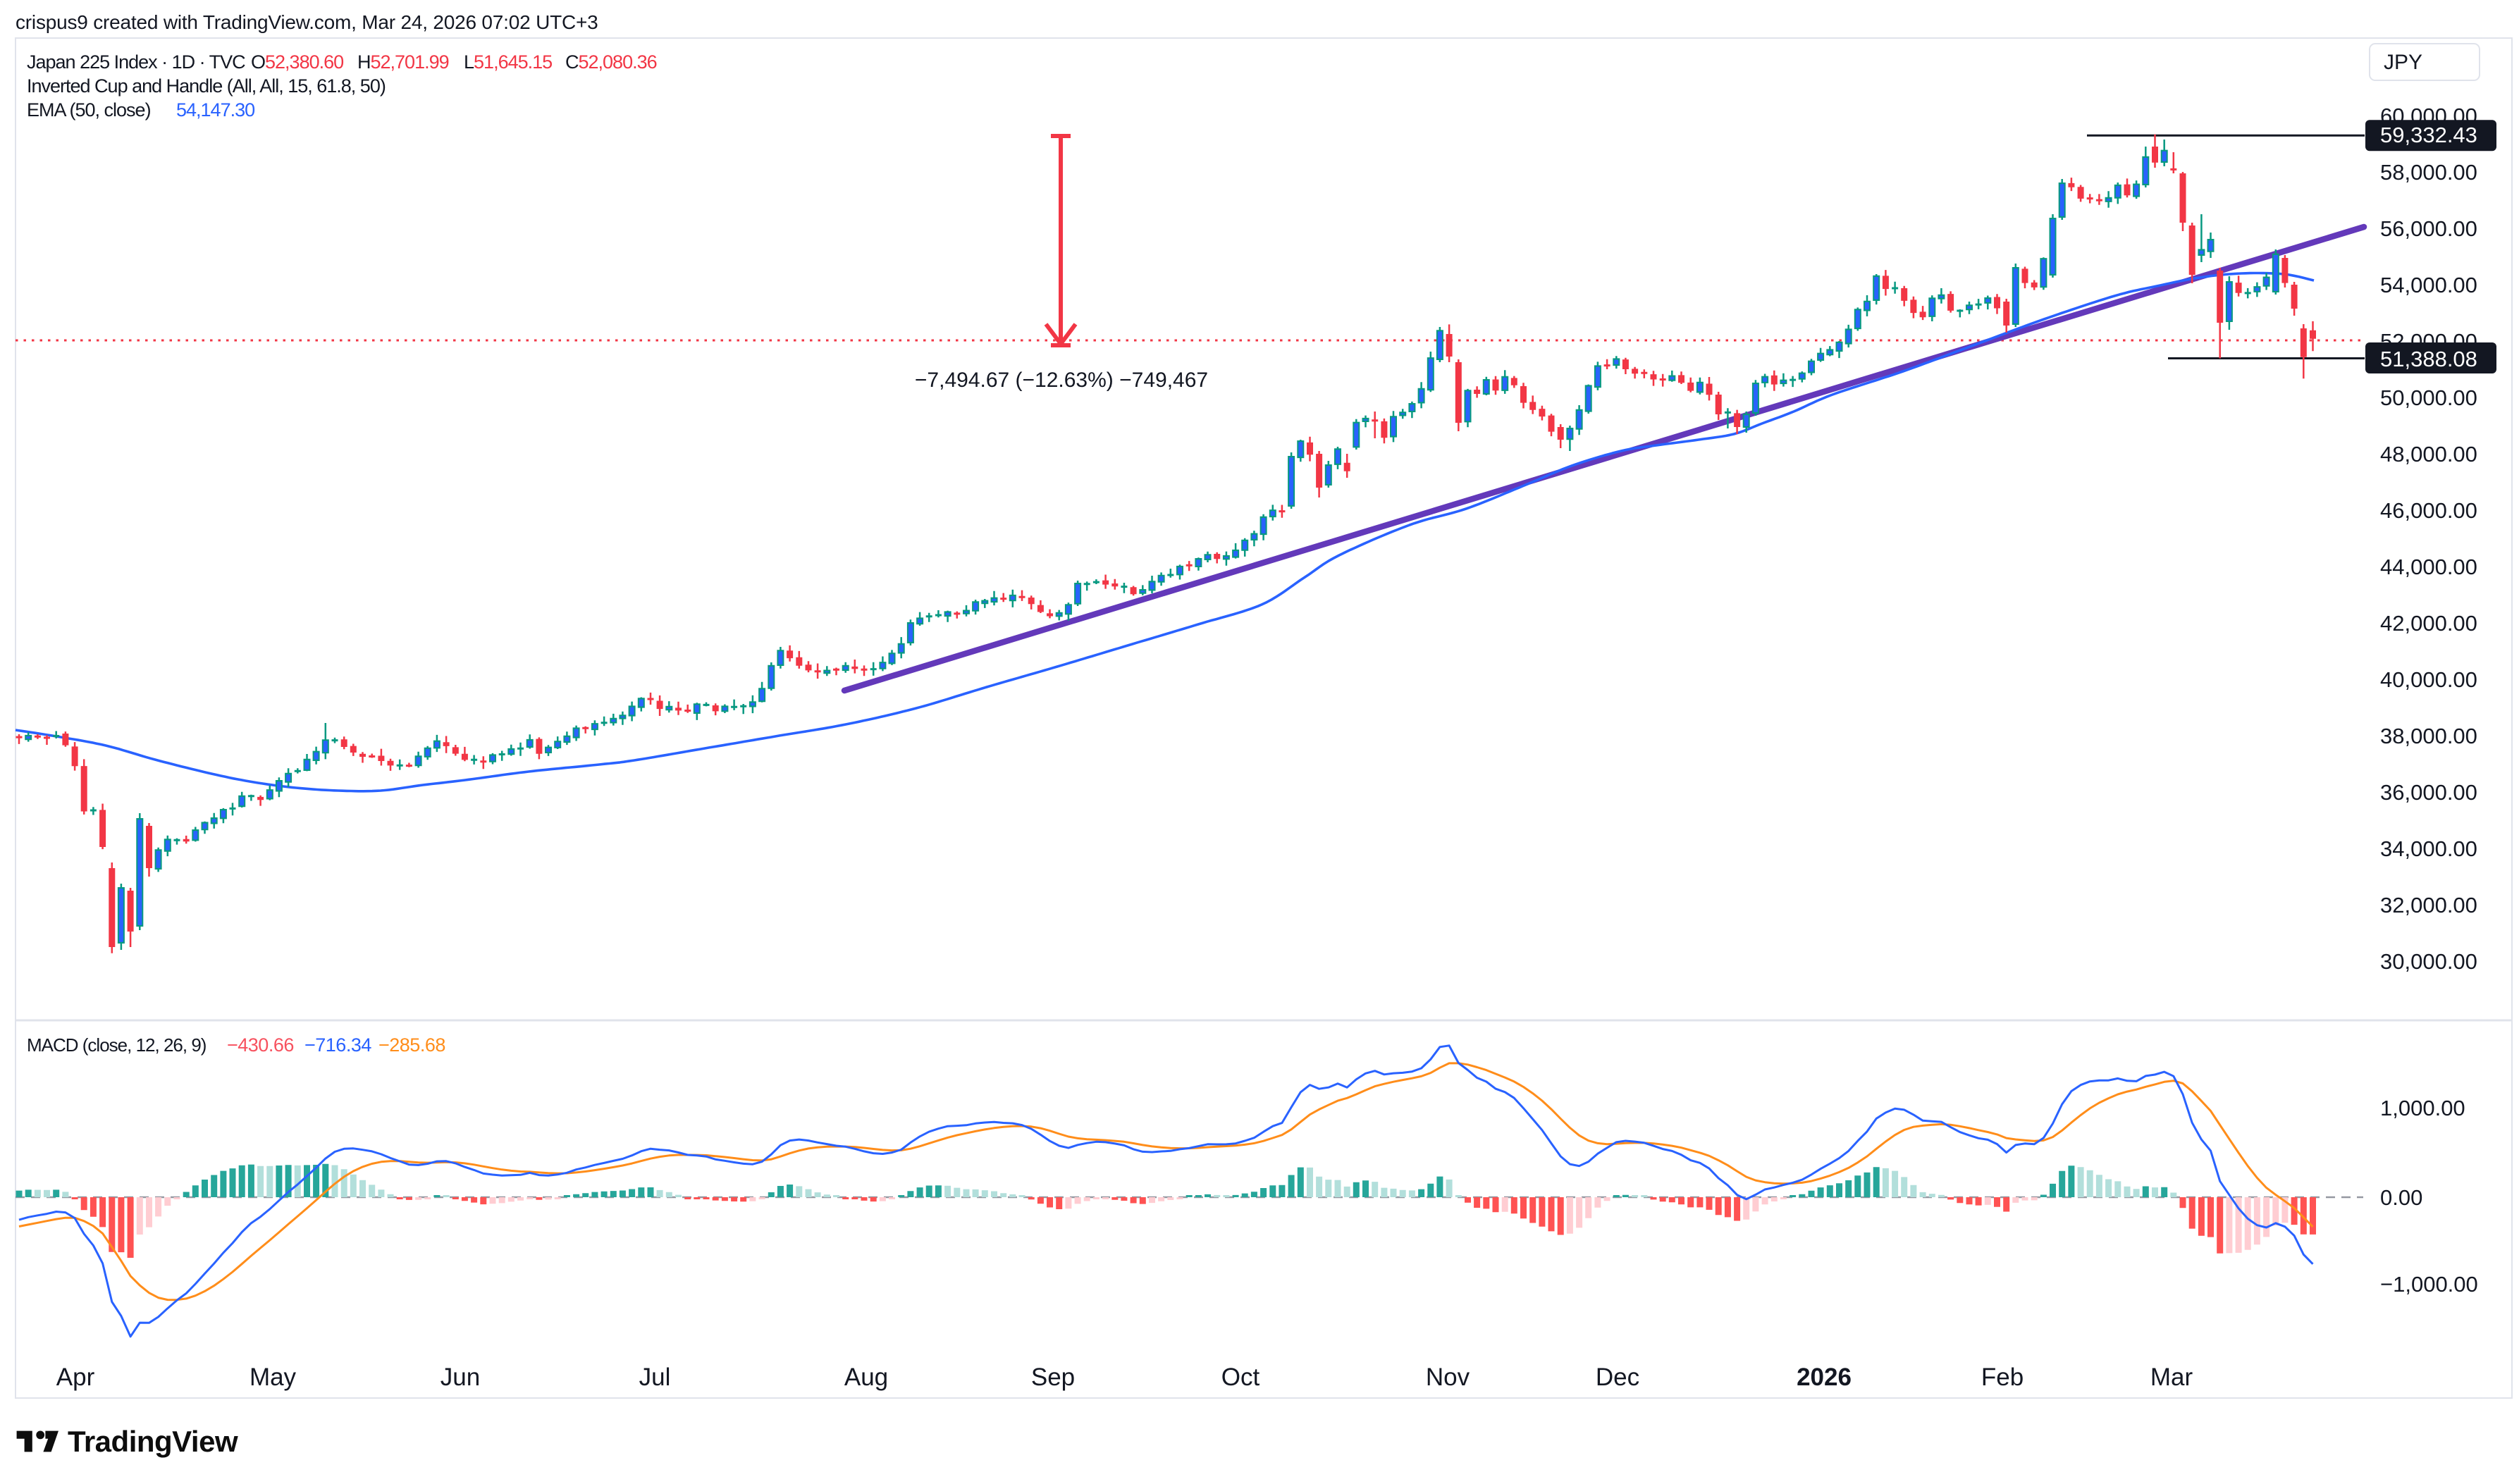 The width and height of the screenshot is (2519, 1484). What do you see at coordinates (1240, 1377) in the screenshot?
I see `svg-text: Oct` at bounding box center [1240, 1377].